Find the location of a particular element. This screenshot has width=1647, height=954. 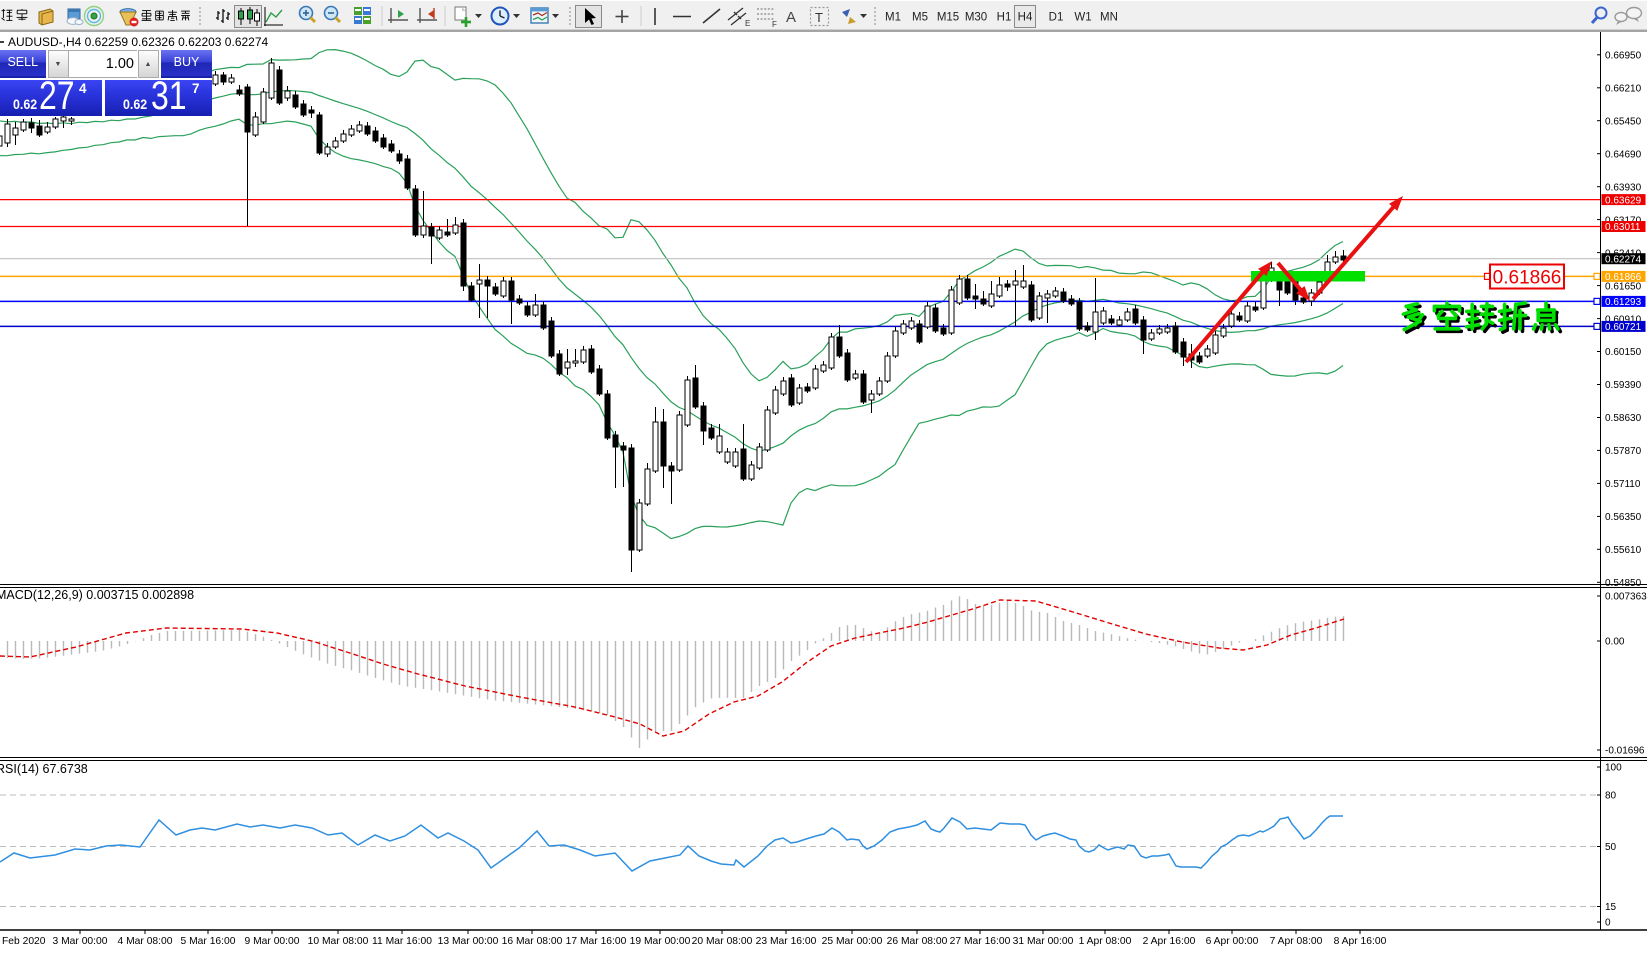

svg-text: MN is located at coordinates (1109, 18).